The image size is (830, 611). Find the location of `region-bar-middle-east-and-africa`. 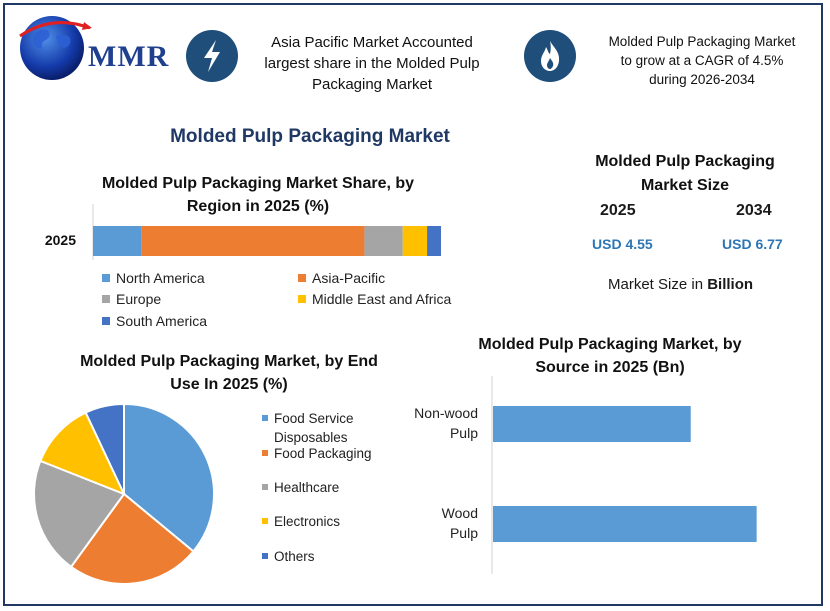

region-bar-middle-east-and-africa is located at coordinates (415, 241).